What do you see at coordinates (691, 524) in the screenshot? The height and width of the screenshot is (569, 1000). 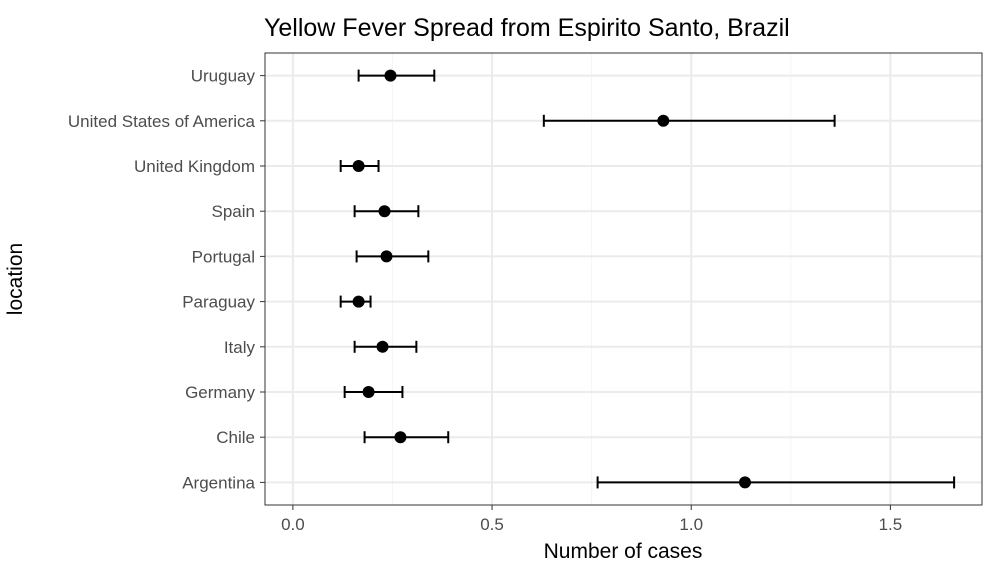 I see `x-tick-label: 1.0` at bounding box center [691, 524].